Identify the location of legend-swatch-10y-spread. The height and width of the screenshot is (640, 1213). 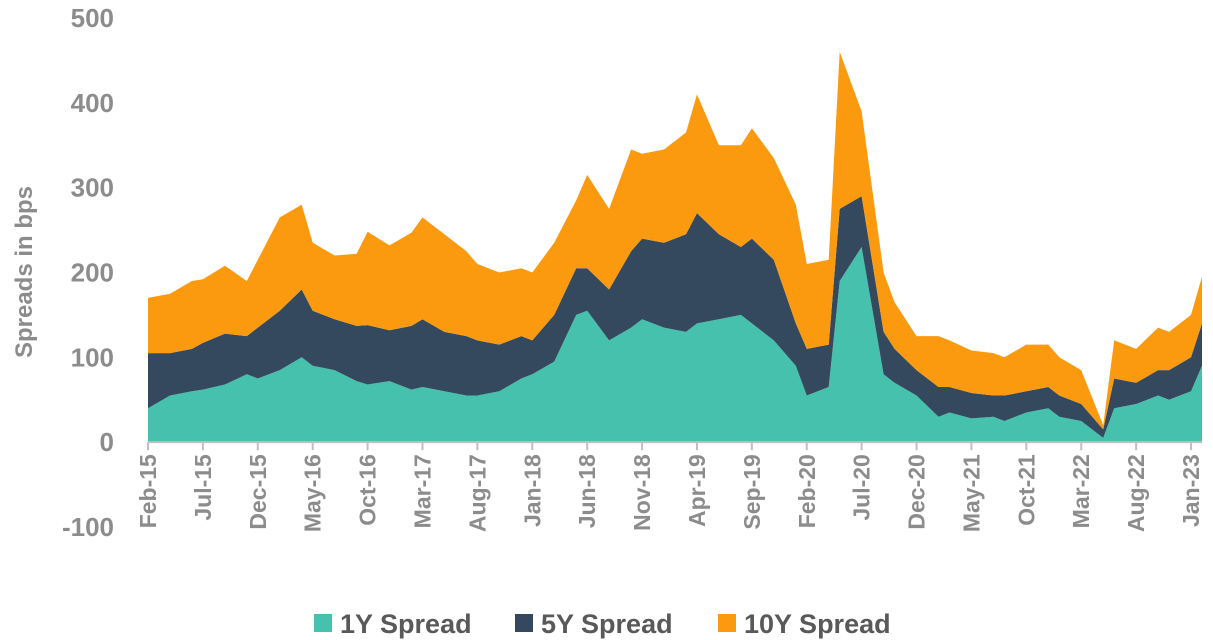
(727, 623).